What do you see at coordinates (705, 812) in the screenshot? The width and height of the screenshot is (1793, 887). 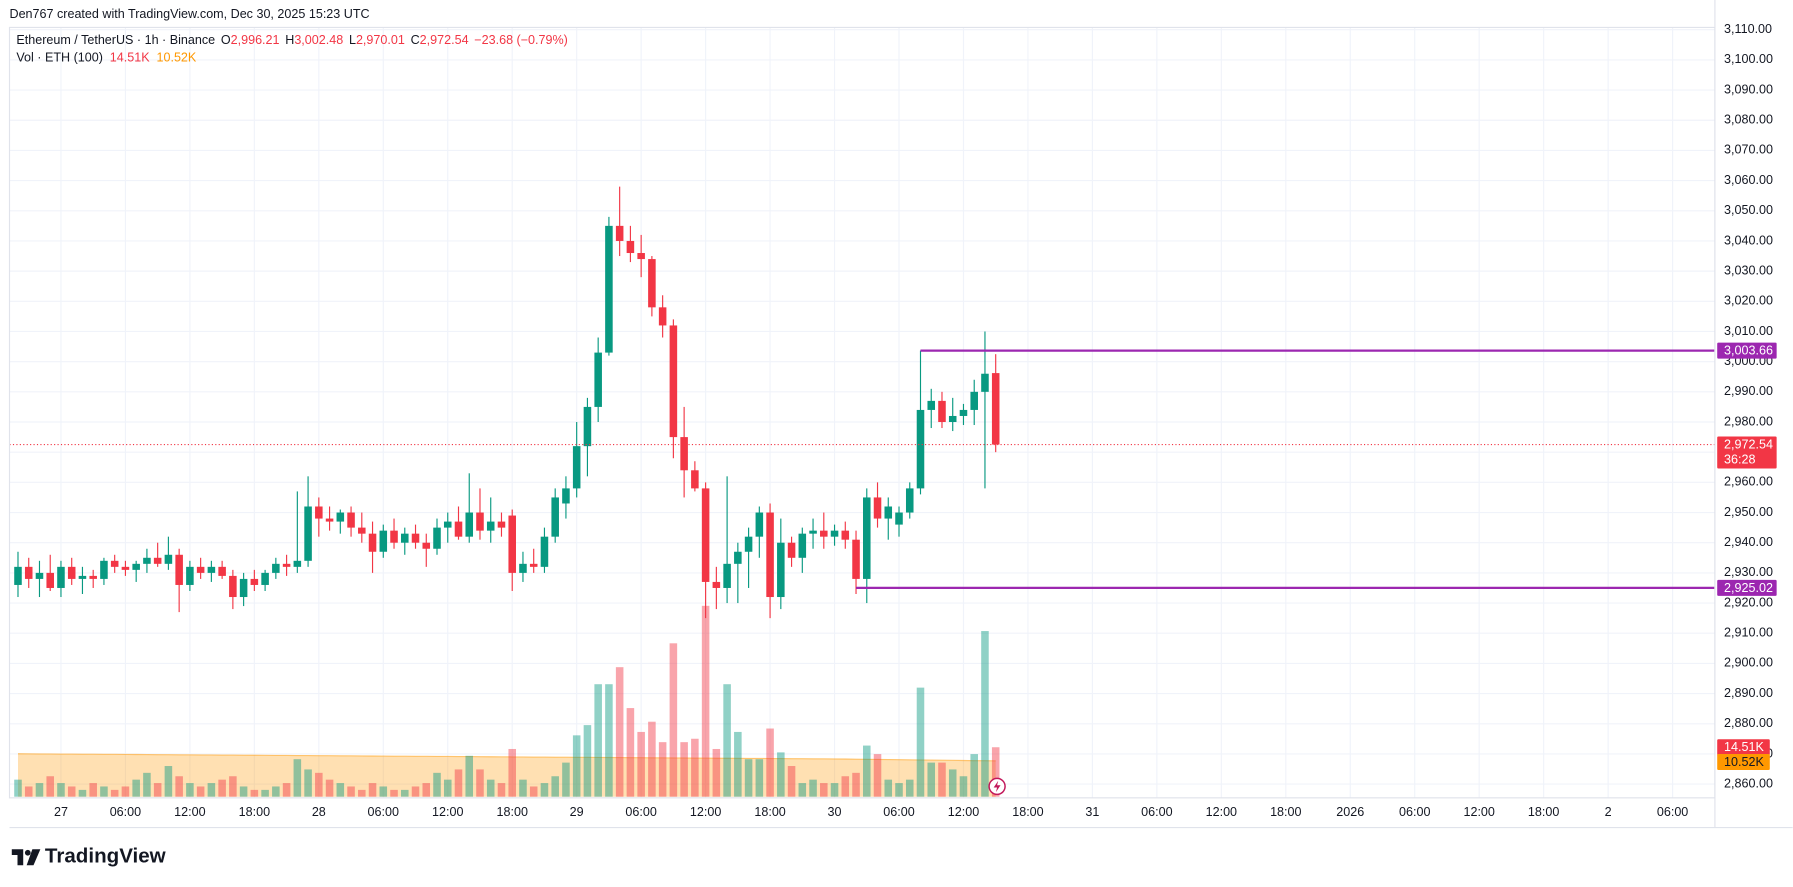 I see `x-tick-label: 12:00` at bounding box center [705, 812].